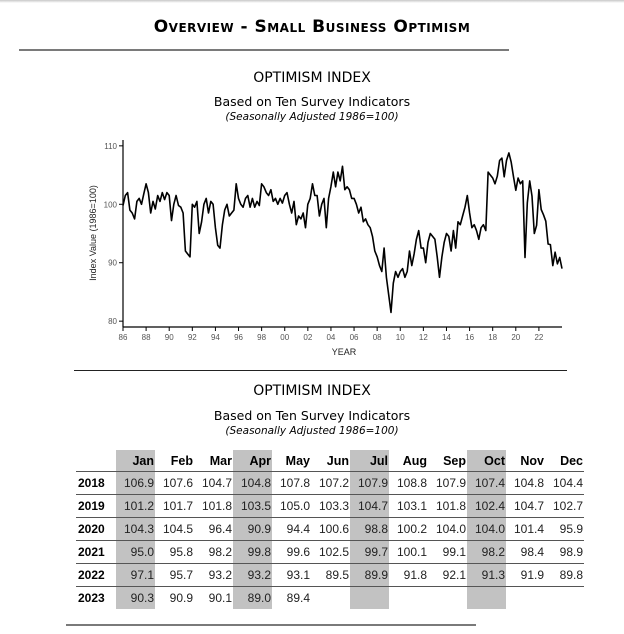 The image size is (624, 634). What do you see at coordinates (525, 529) in the screenshot?
I see `value-cell: 101.4` at bounding box center [525, 529].